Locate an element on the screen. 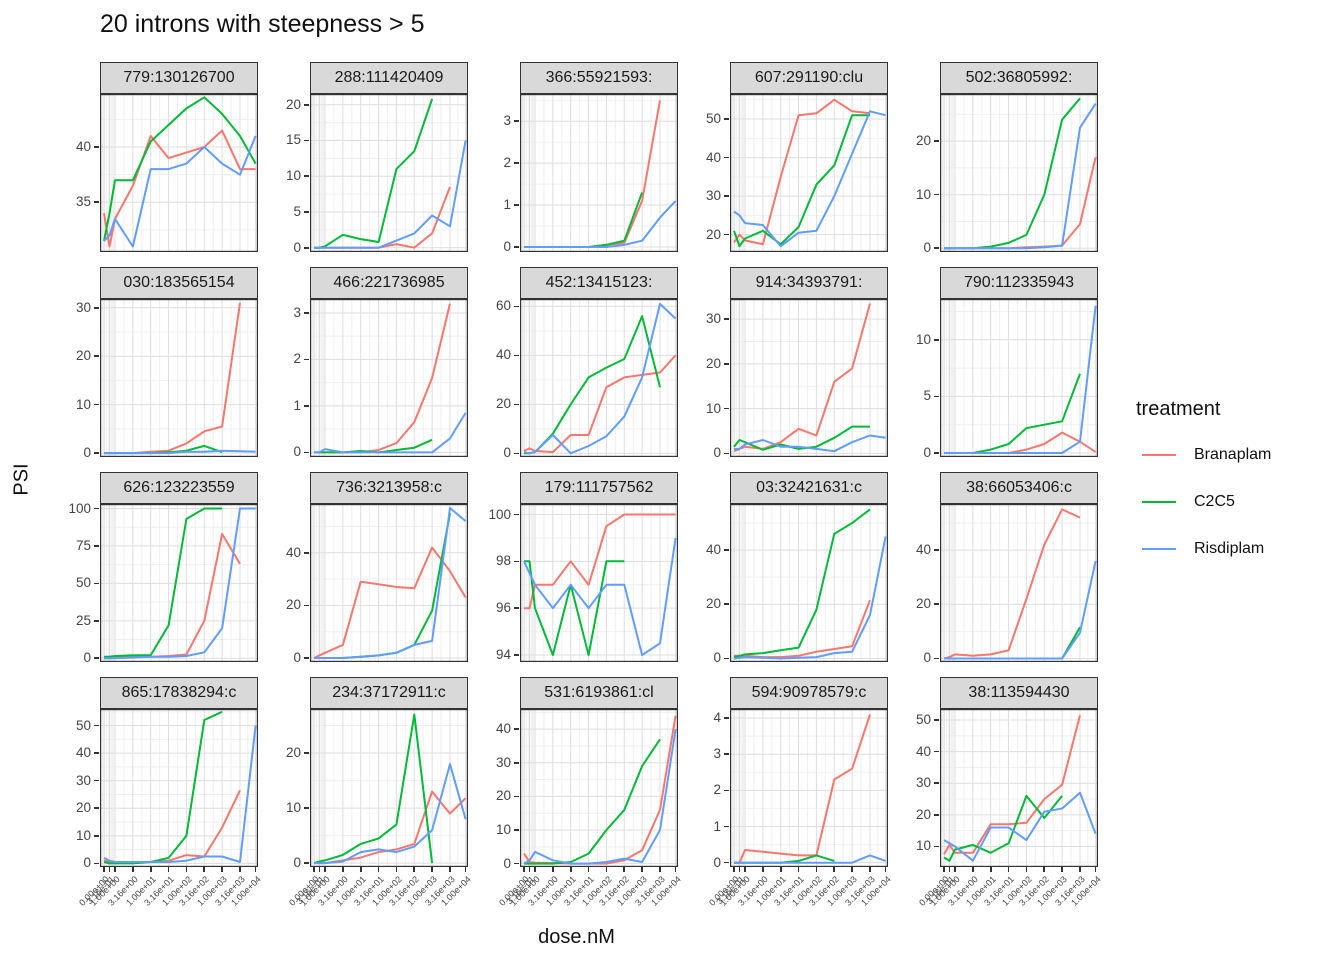 Image resolution: width=1344 pixels, height=960 pixels. y-axis-title: PSI is located at coordinates (21, 479).